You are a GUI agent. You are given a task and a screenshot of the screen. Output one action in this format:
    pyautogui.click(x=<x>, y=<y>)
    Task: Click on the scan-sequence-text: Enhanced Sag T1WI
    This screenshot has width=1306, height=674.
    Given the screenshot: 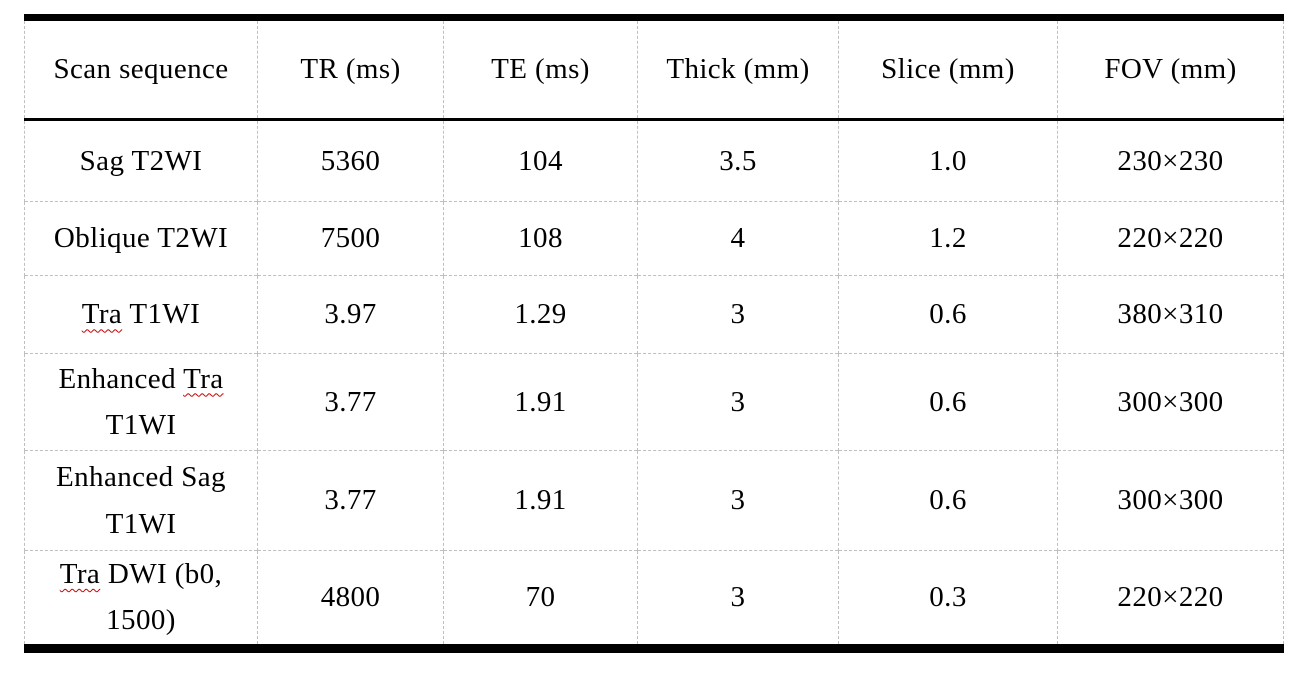 What is the action you would take?
    pyautogui.click(x=141, y=500)
    